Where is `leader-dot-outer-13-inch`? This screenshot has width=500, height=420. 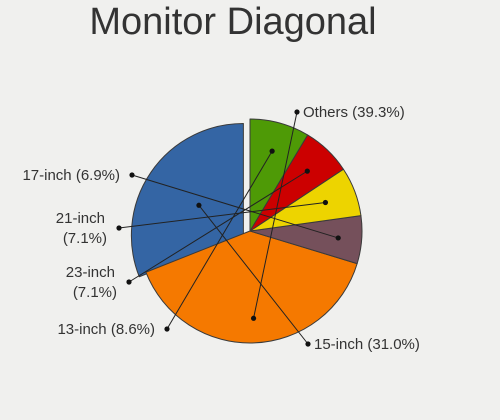 leader-dot-outer-13-inch is located at coordinates (167, 329).